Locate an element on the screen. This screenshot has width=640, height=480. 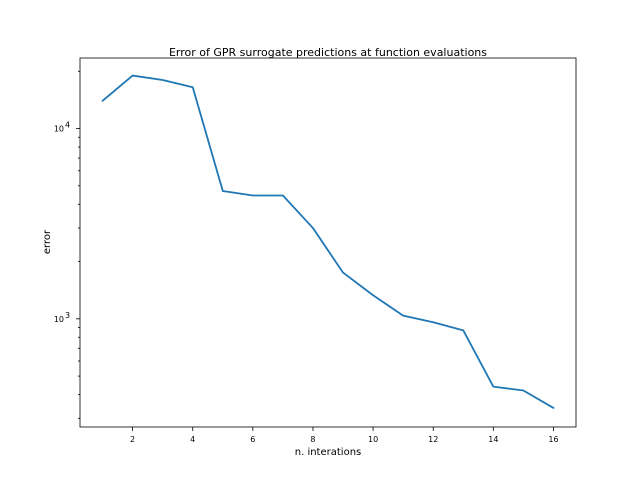
x-tick-label: 10 is located at coordinates (373, 439).